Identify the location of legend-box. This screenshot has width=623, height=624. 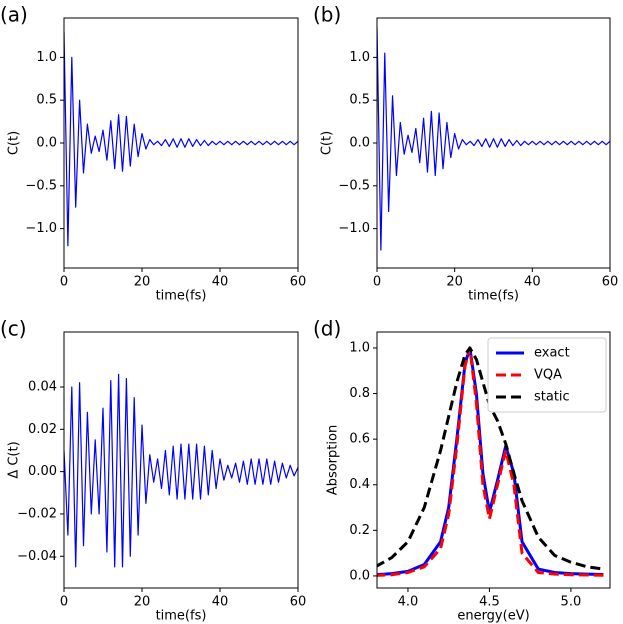
(547, 375).